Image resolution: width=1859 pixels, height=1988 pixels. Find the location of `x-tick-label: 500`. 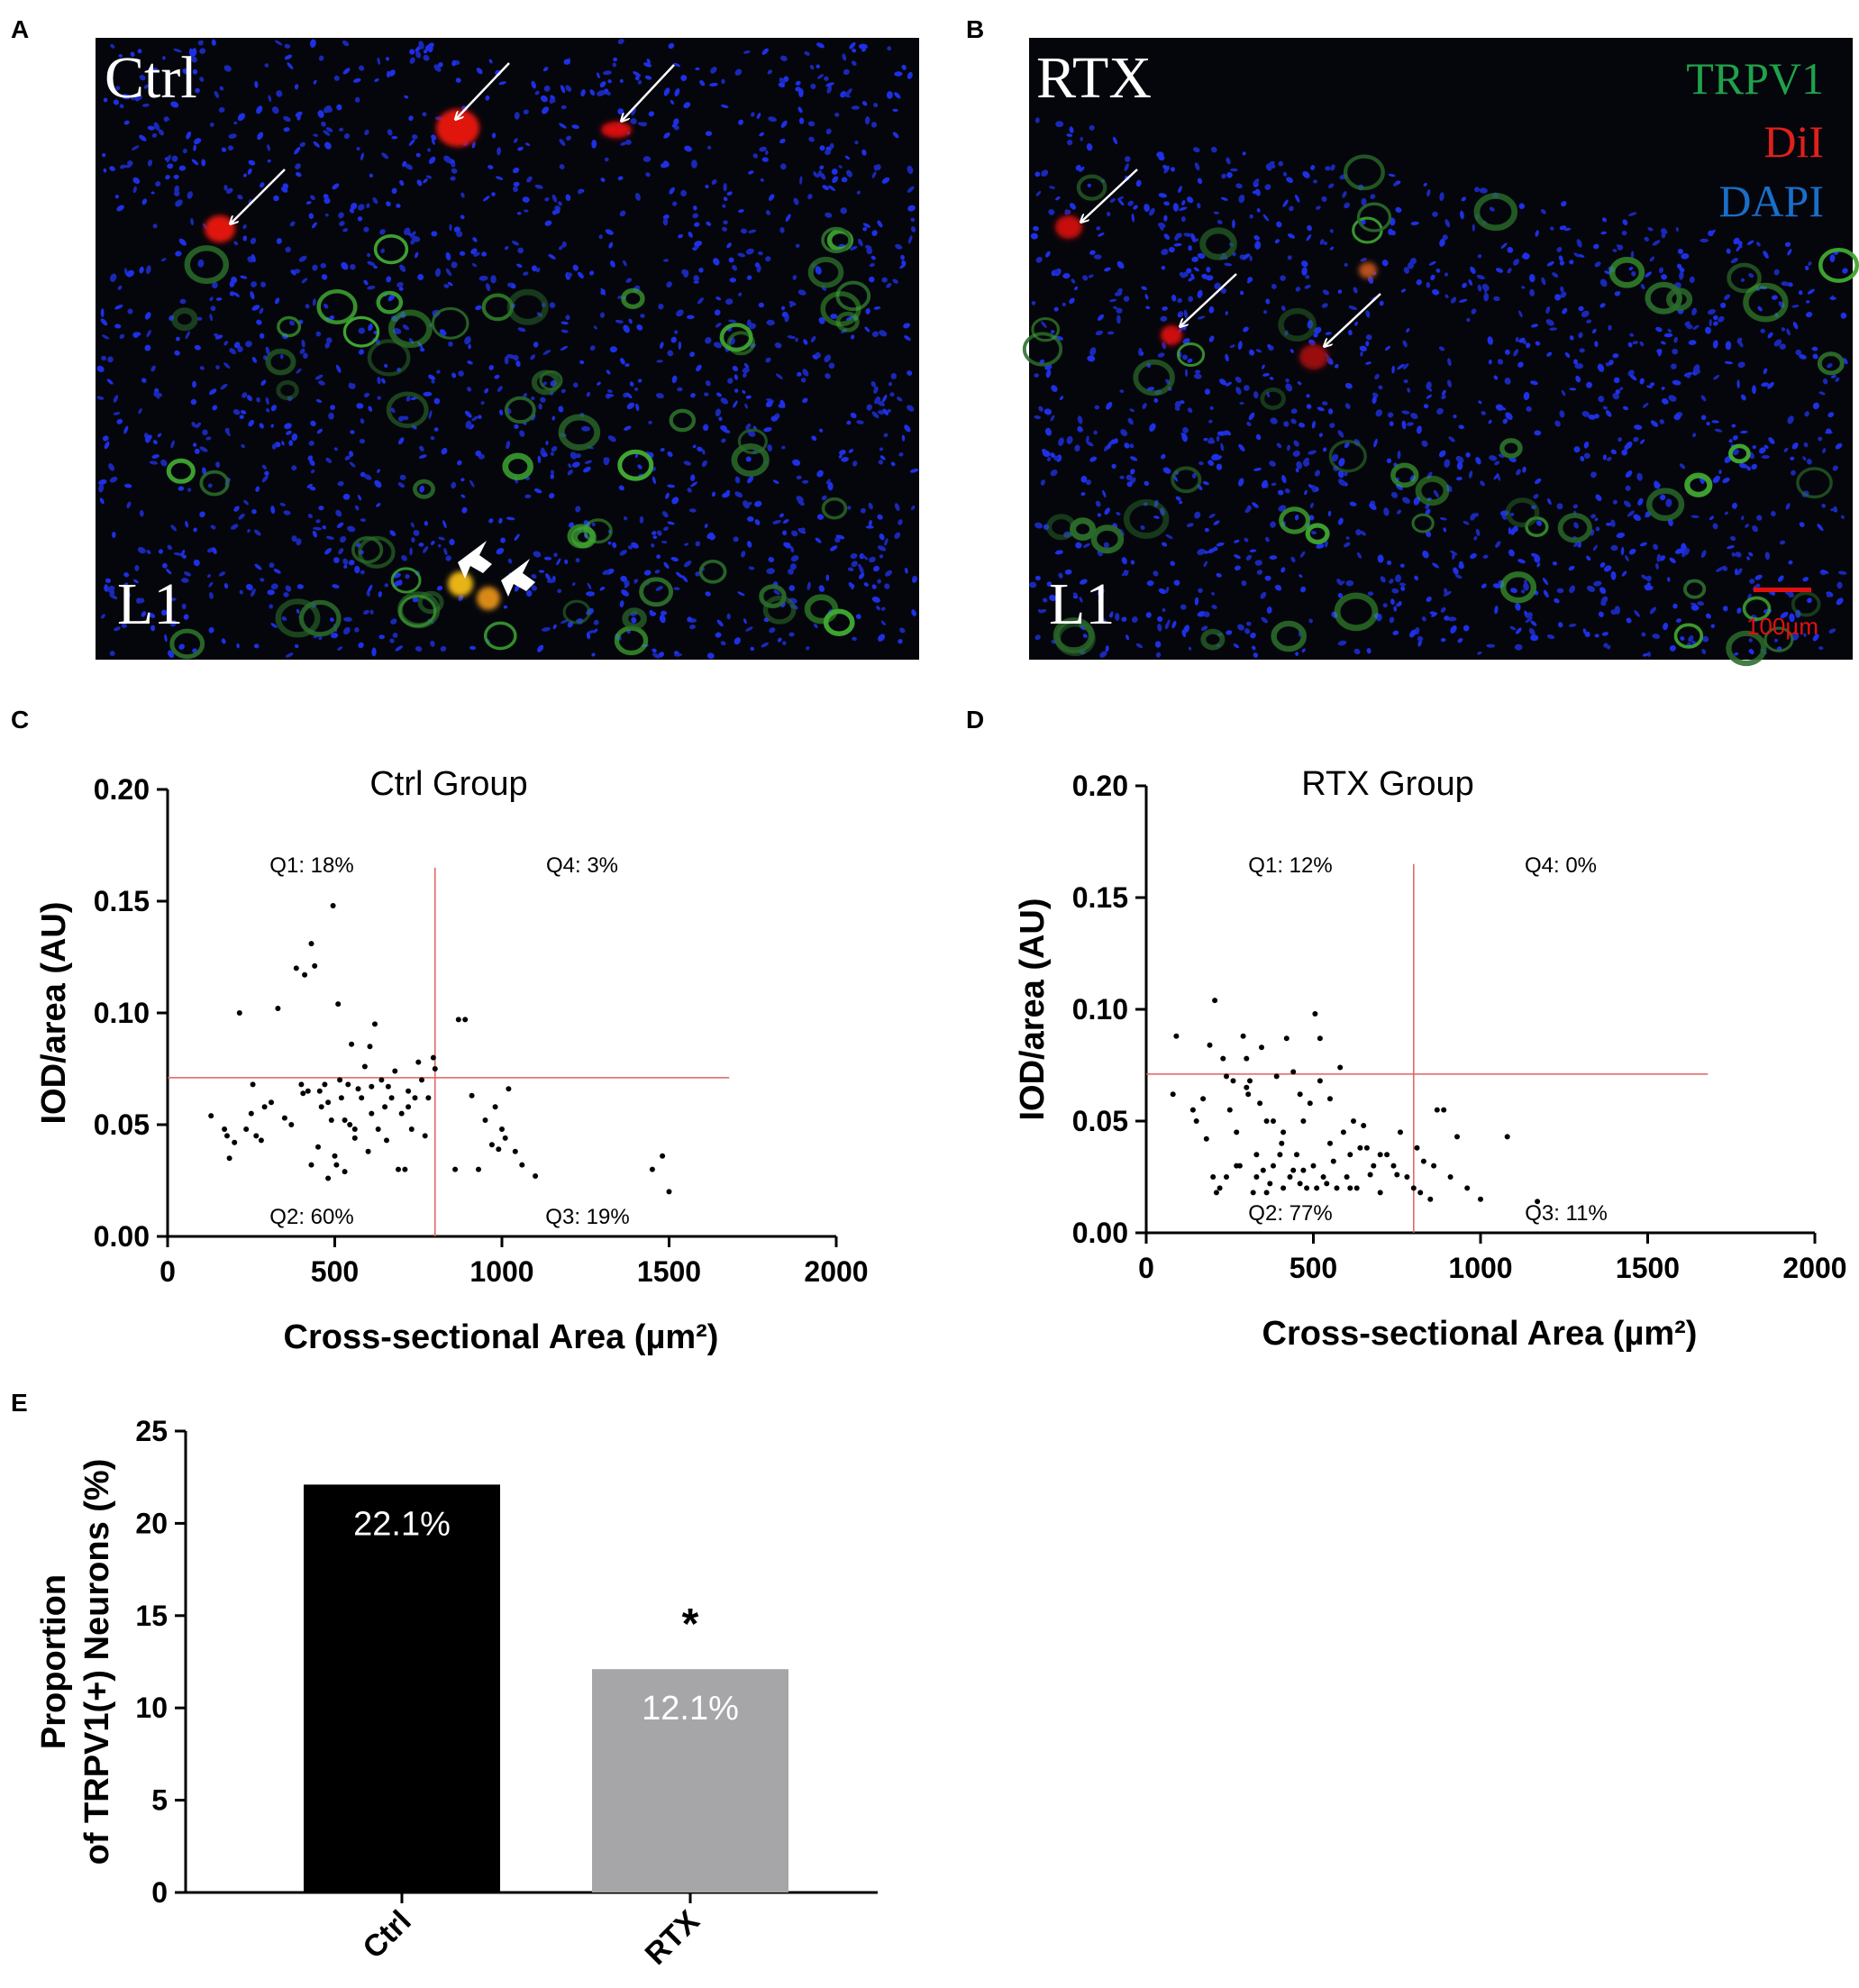

x-tick-label: 500 is located at coordinates (1313, 1268).